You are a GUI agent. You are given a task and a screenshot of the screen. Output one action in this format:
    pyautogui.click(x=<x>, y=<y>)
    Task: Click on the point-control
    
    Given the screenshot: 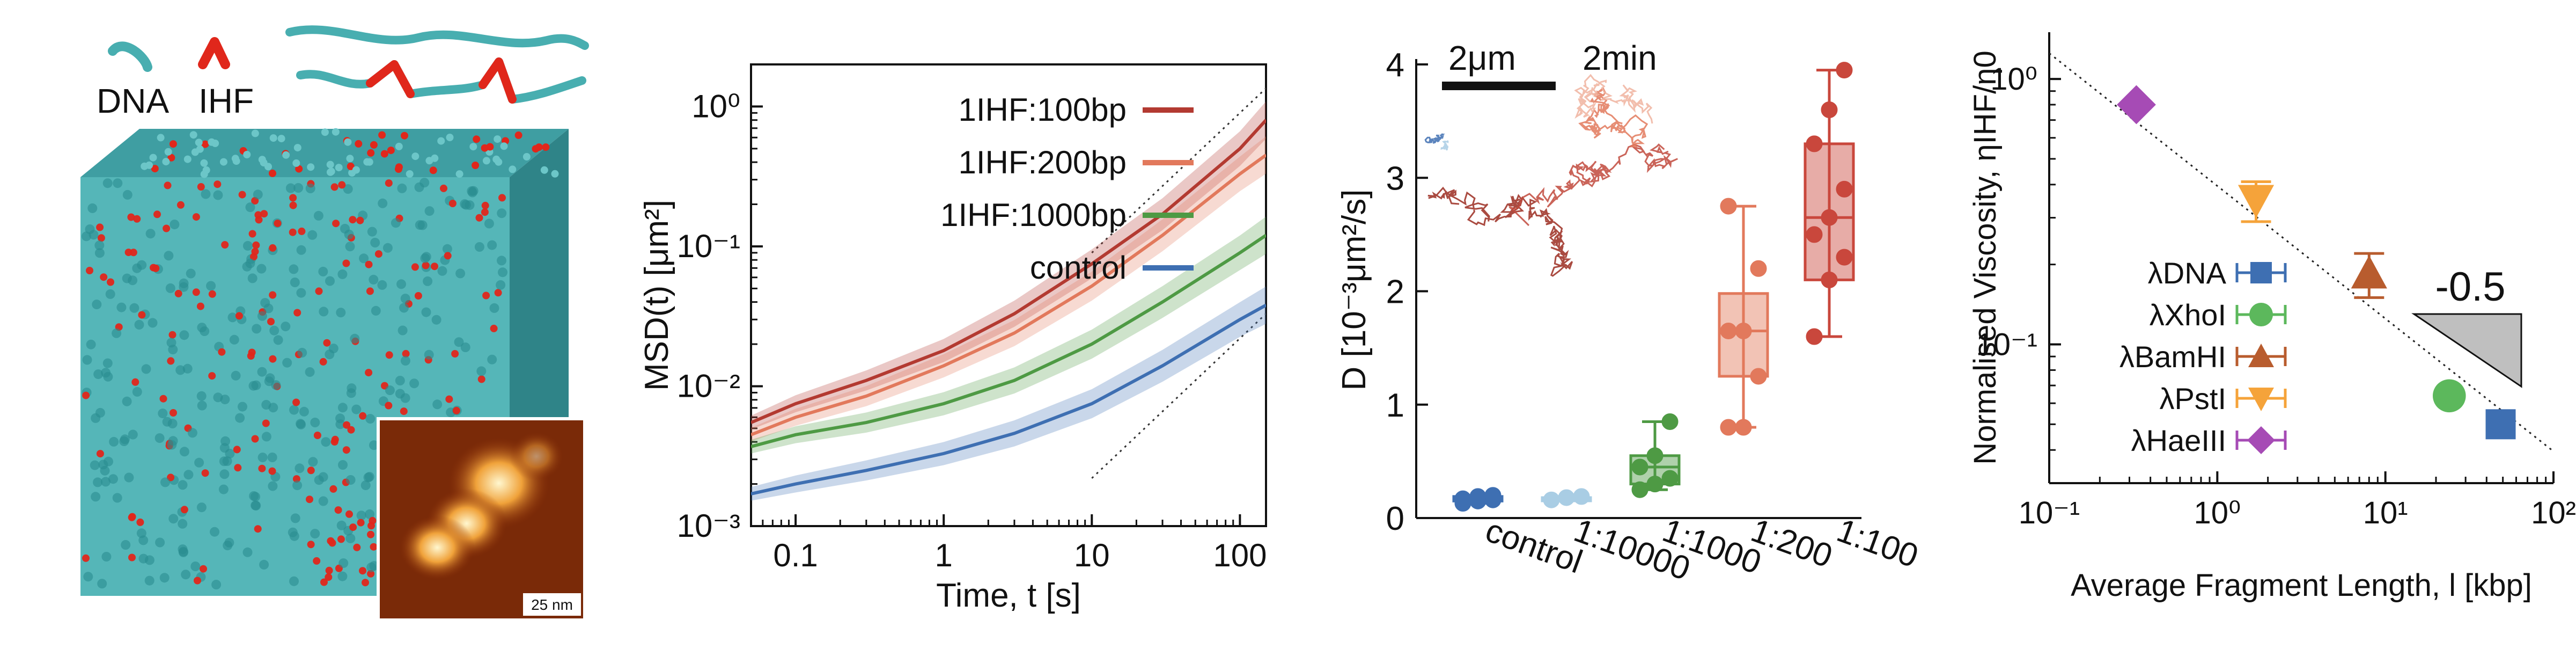 What is the action you would take?
    pyautogui.click(x=1493, y=495)
    